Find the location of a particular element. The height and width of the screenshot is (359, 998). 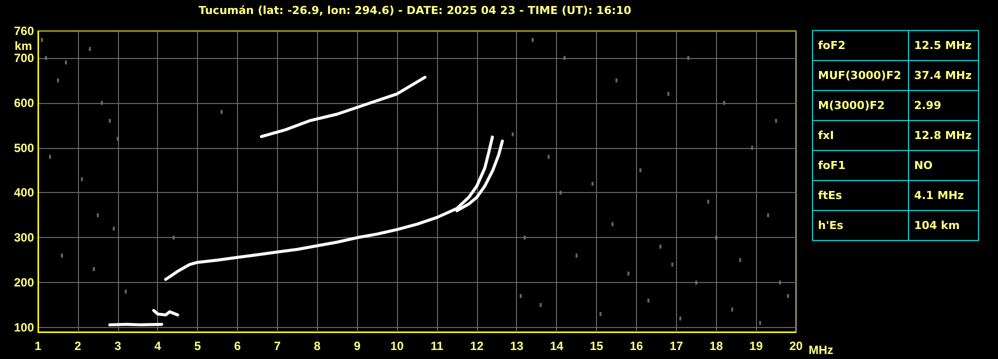

text: foF1 is located at coordinates (860, 165).